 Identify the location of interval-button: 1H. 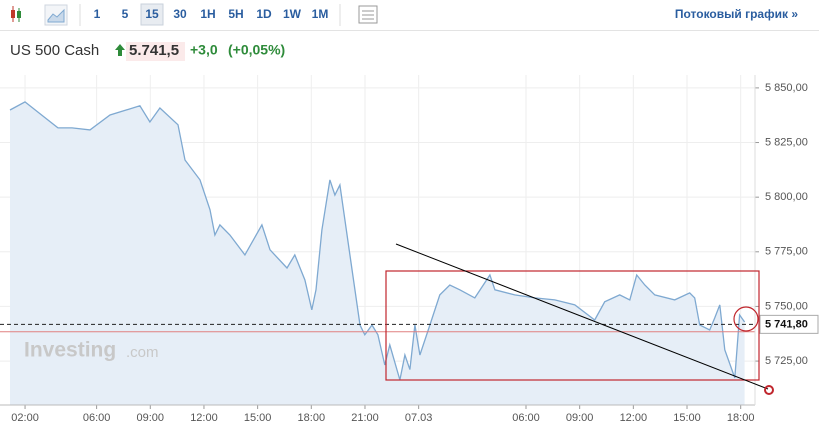
(207, 14).